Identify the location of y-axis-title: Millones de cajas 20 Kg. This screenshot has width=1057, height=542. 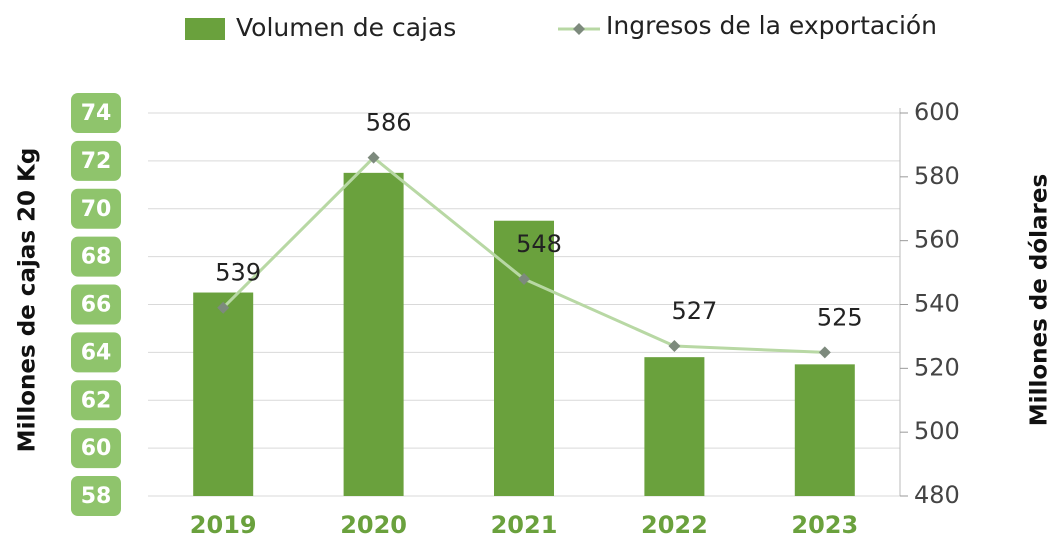
(28, 300).